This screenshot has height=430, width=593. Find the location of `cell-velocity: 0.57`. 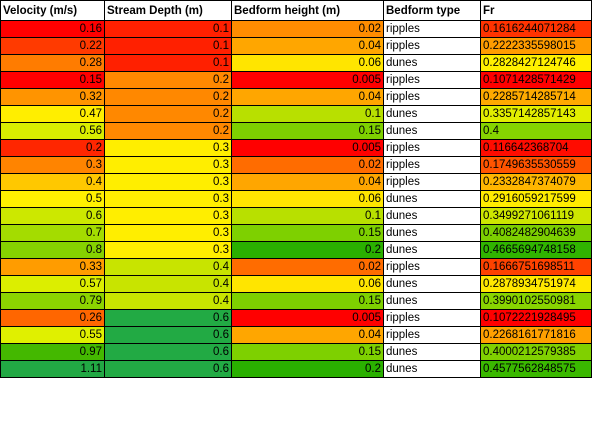

cell-velocity: 0.57 is located at coordinates (52, 284).